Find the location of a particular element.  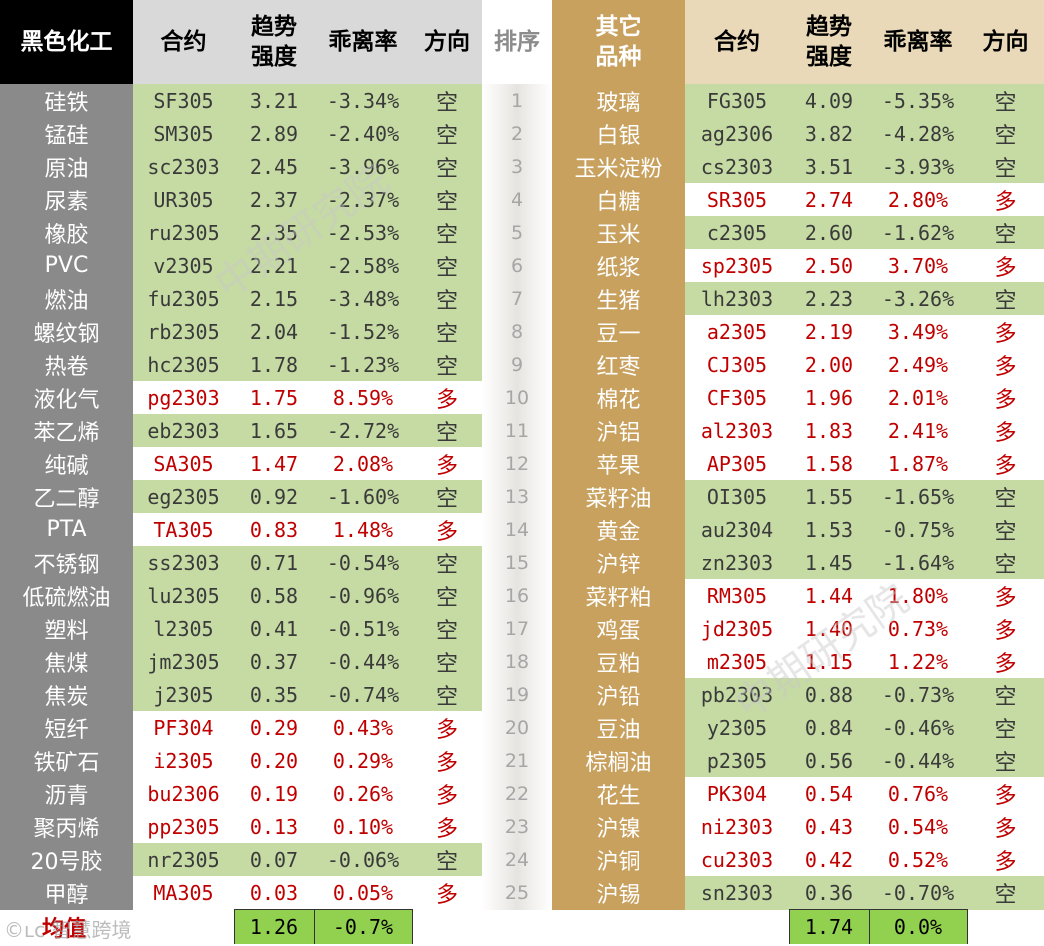

left-dev: -3.48% is located at coordinates (363, 298).